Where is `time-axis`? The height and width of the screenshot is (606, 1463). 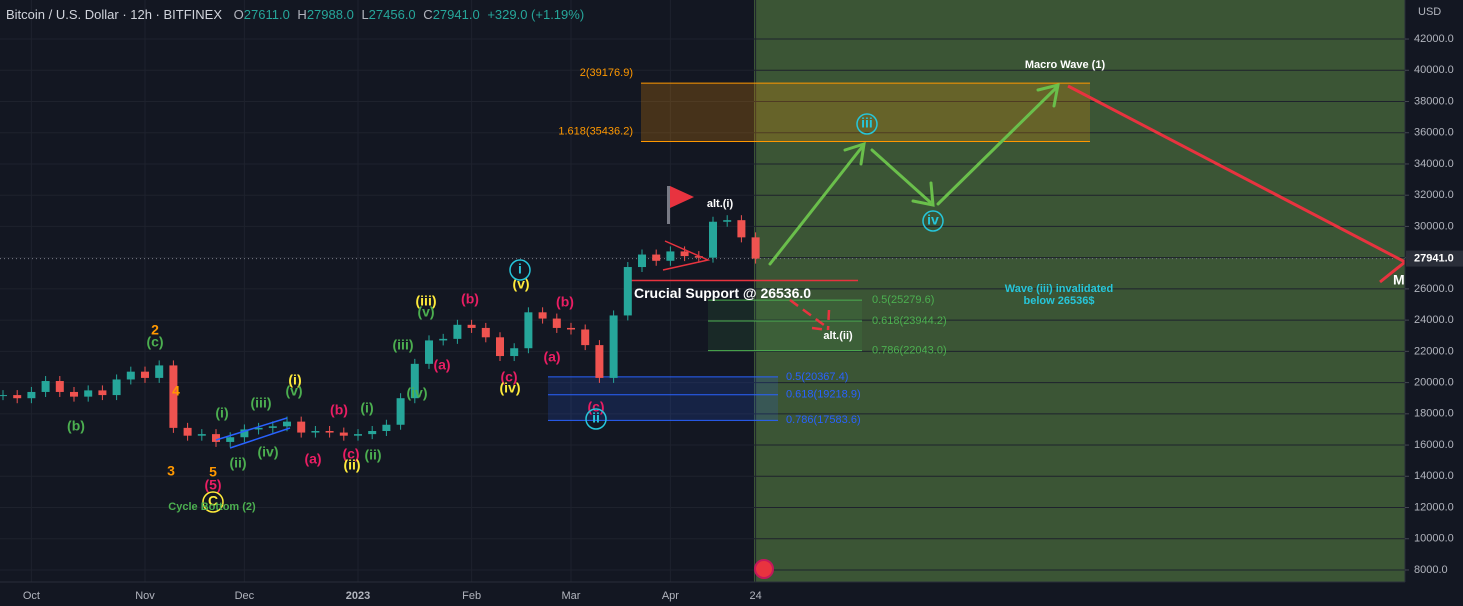 time-axis is located at coordinates (731, 594).